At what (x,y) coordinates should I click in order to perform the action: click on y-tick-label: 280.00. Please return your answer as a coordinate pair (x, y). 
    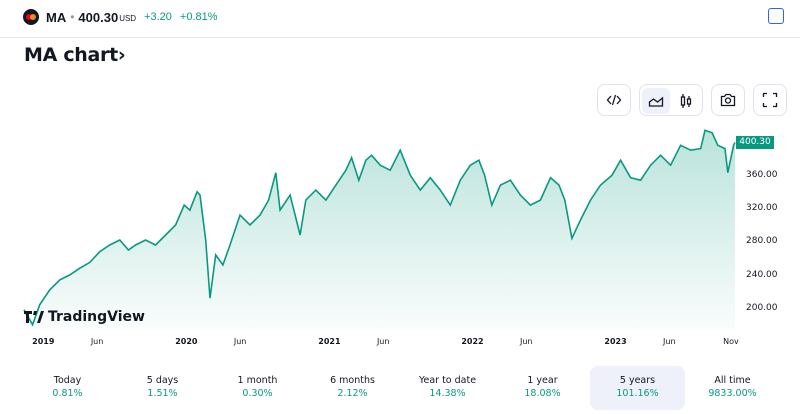
    Looking at the image, I should click on (762, 241).